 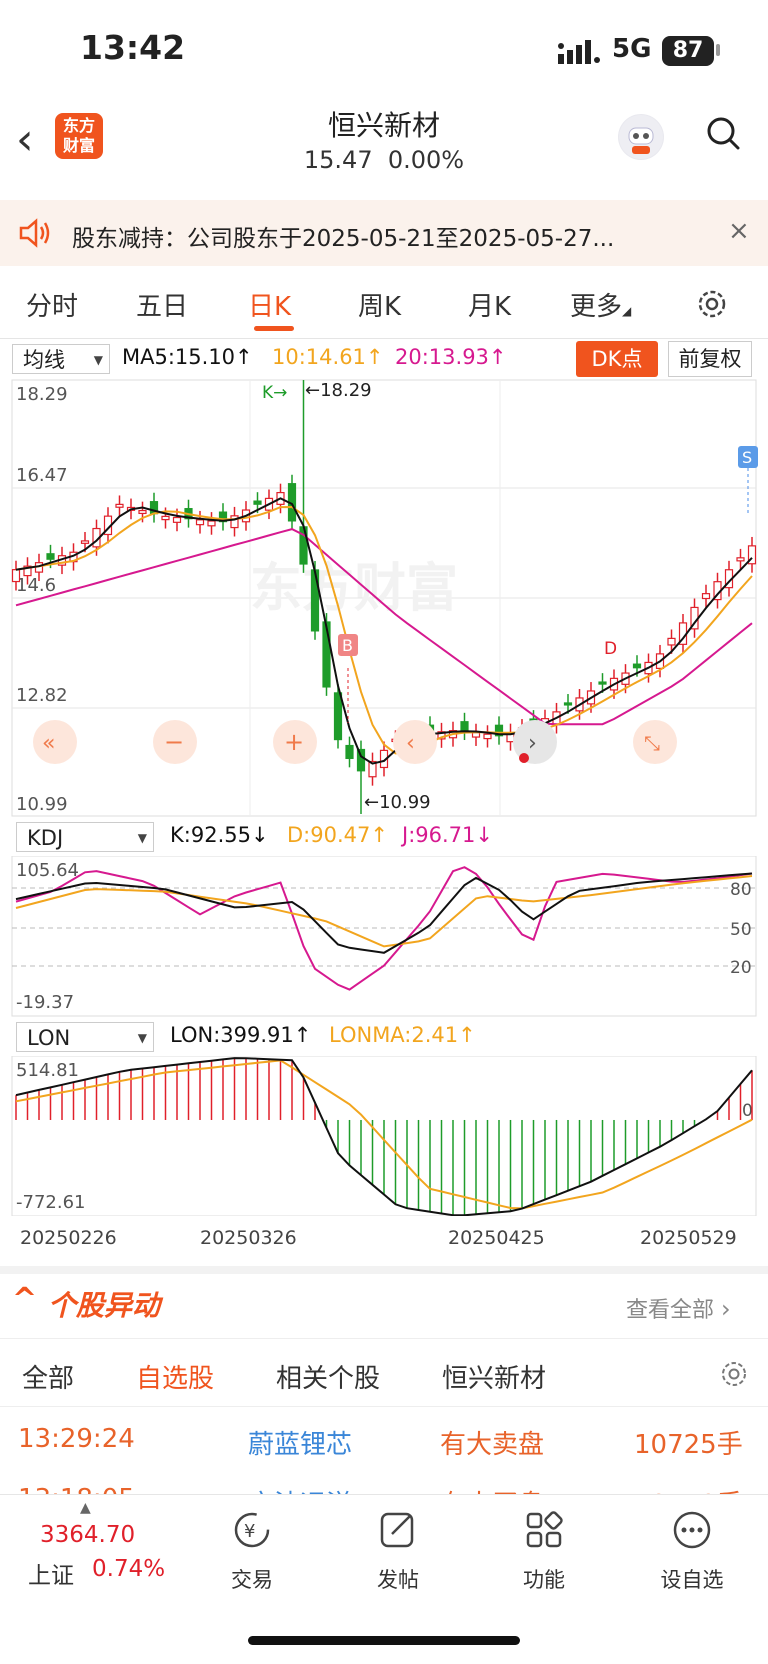 I want to click on kdj-d-value: D:90.47↑, so click(x=337, y=835).